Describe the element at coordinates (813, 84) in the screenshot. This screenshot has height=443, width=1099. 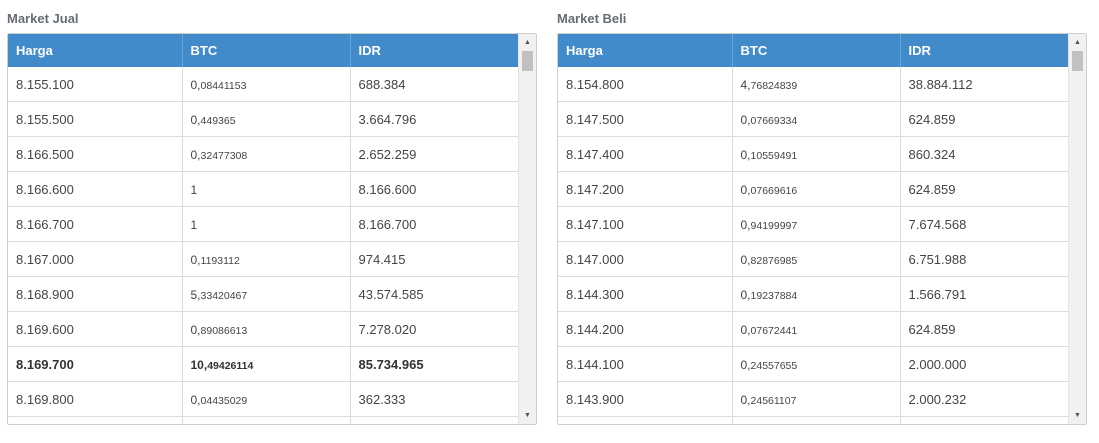
I see `table-row: 8.154.800 4,76824839 38.884.112` at that location.